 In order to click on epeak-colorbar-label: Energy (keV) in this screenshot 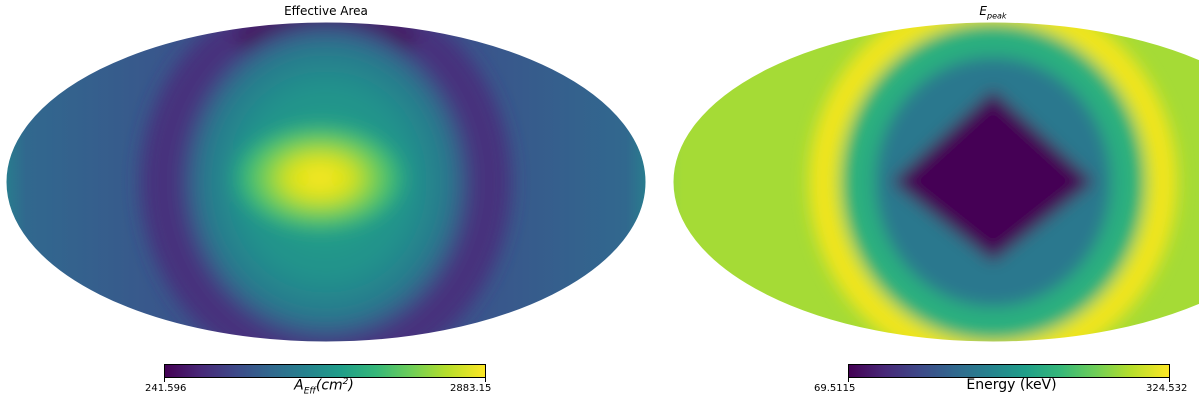, I will do `click(1011, 385)`.